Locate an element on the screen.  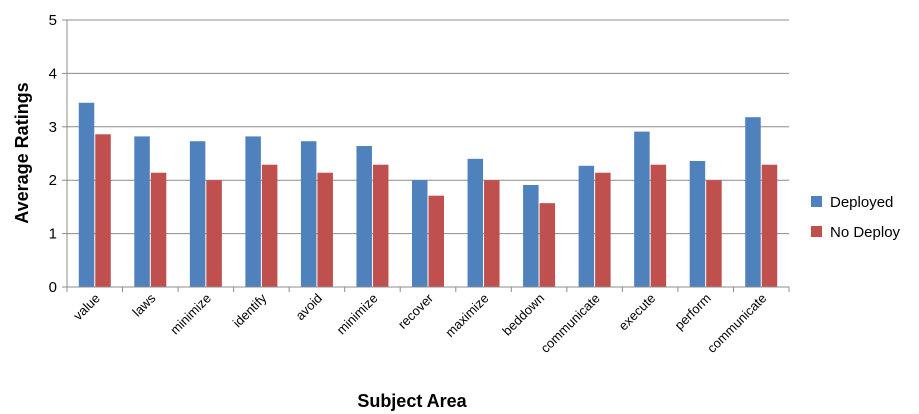
y-axis-title: Average Ratings is located at coordinates (22, 152).